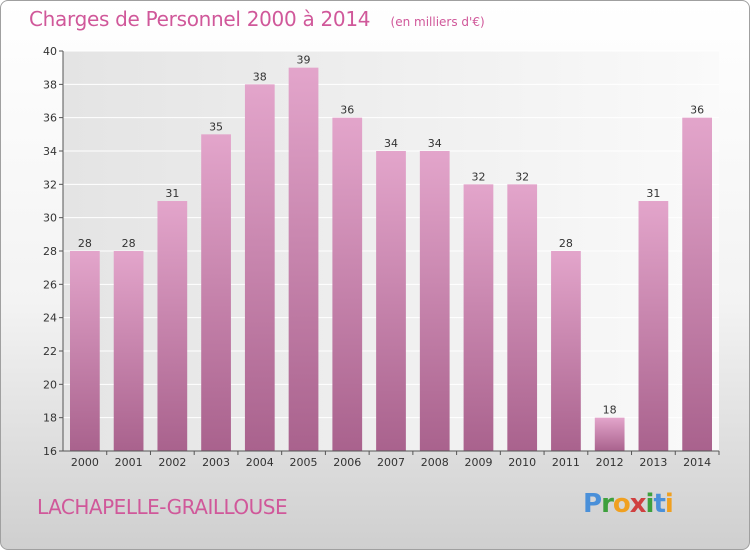 The height and width of the screenshot is (550, 750). Describe the element at coordinates (478, 462) in the screenshot. I see `x-tick-label: 2009` at that location.